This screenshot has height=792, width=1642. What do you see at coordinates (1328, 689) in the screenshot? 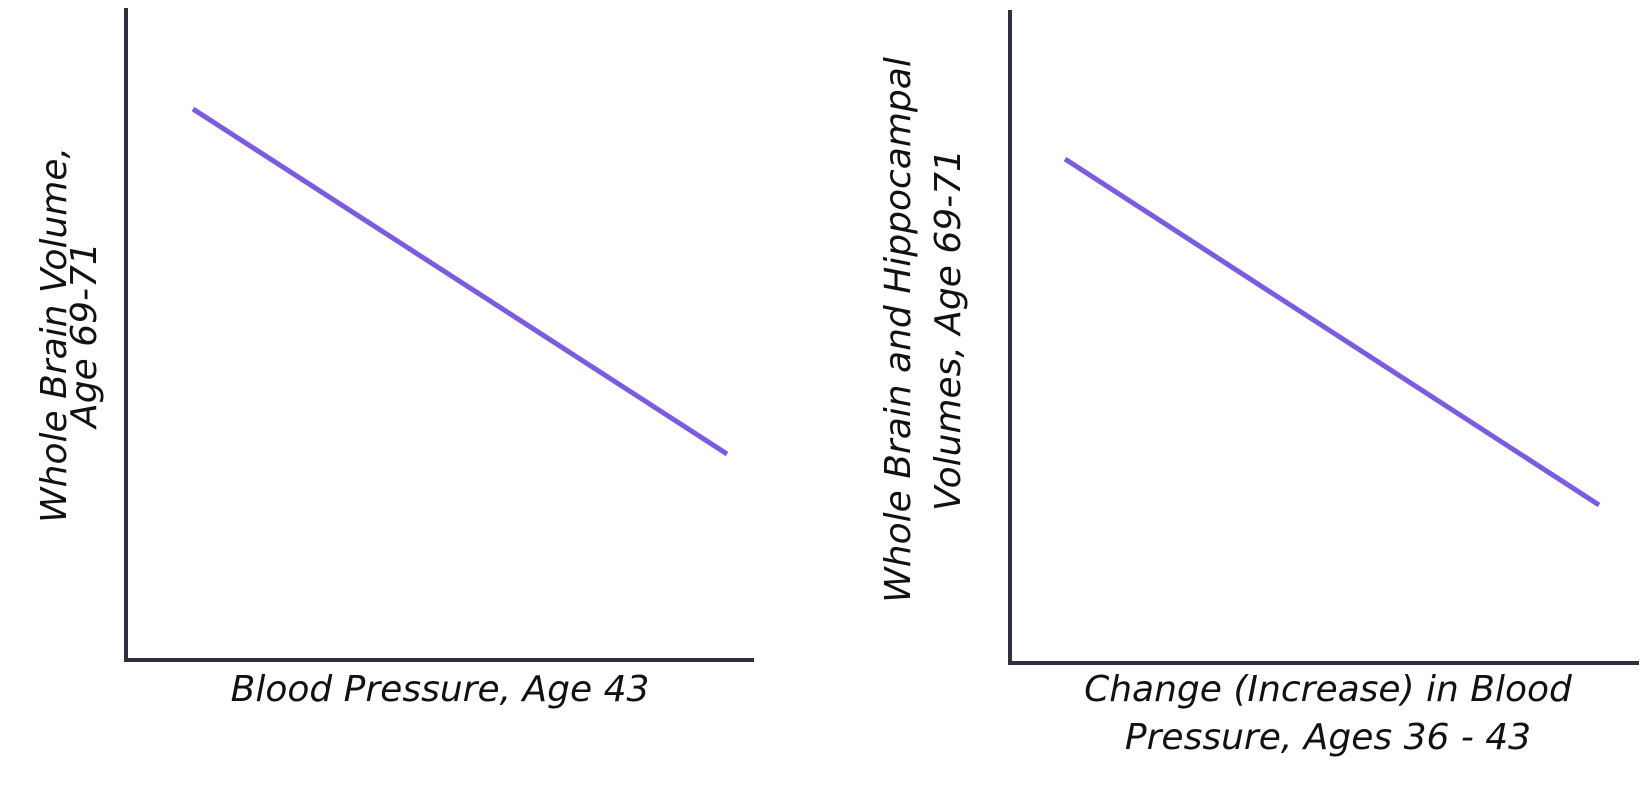
I see `x-axis-label: Change (Increase) in Blood` at bounding box center [1328, 689].